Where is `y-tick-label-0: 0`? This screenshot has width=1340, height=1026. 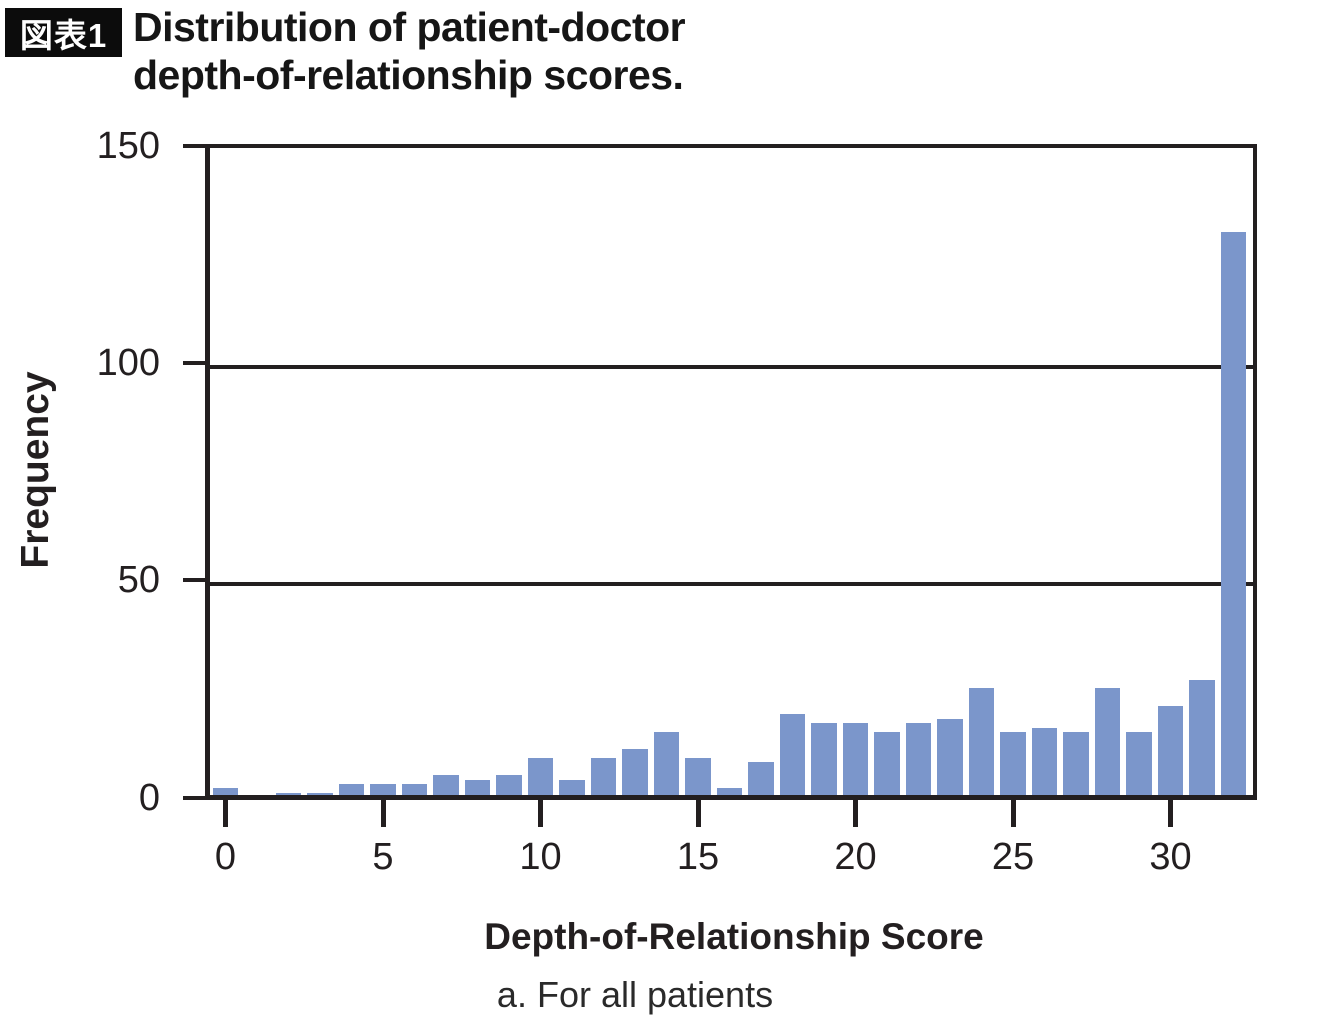
y-tick-label-0: 0 is located at coordinates (149, 797).